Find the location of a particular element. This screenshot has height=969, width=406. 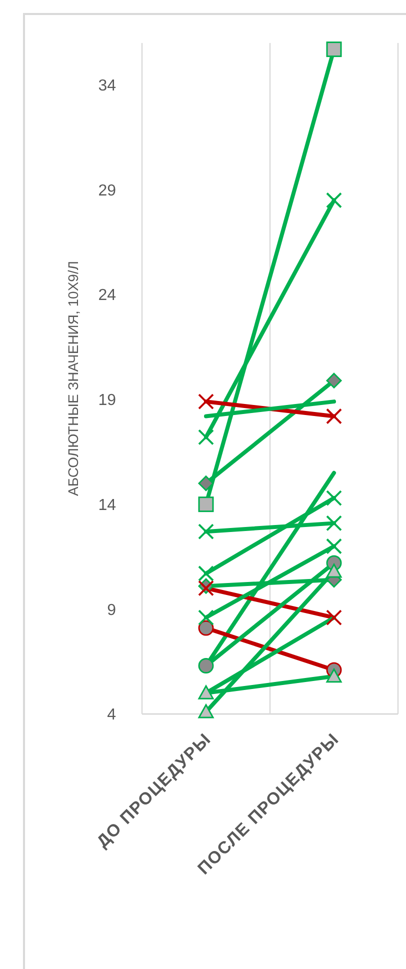

y-tick-label: 4 is located at coordinates (111, 715).